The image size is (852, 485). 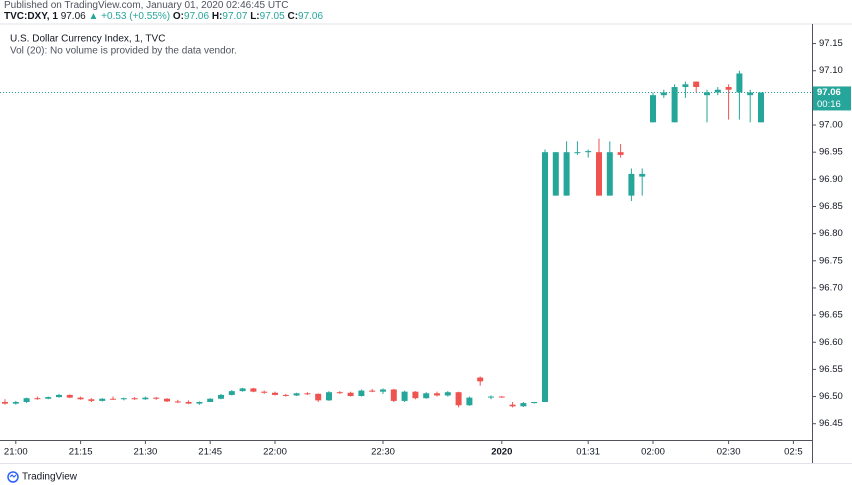 I want to click on x-tick-label: 21:30, so click(x=146, y=452).